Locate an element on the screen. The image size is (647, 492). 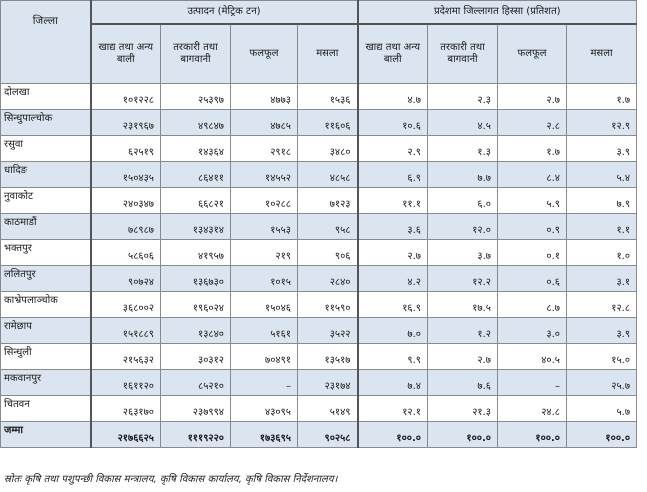
production-veg-cell: ४९८४७ is located at coordinates (195, 122).